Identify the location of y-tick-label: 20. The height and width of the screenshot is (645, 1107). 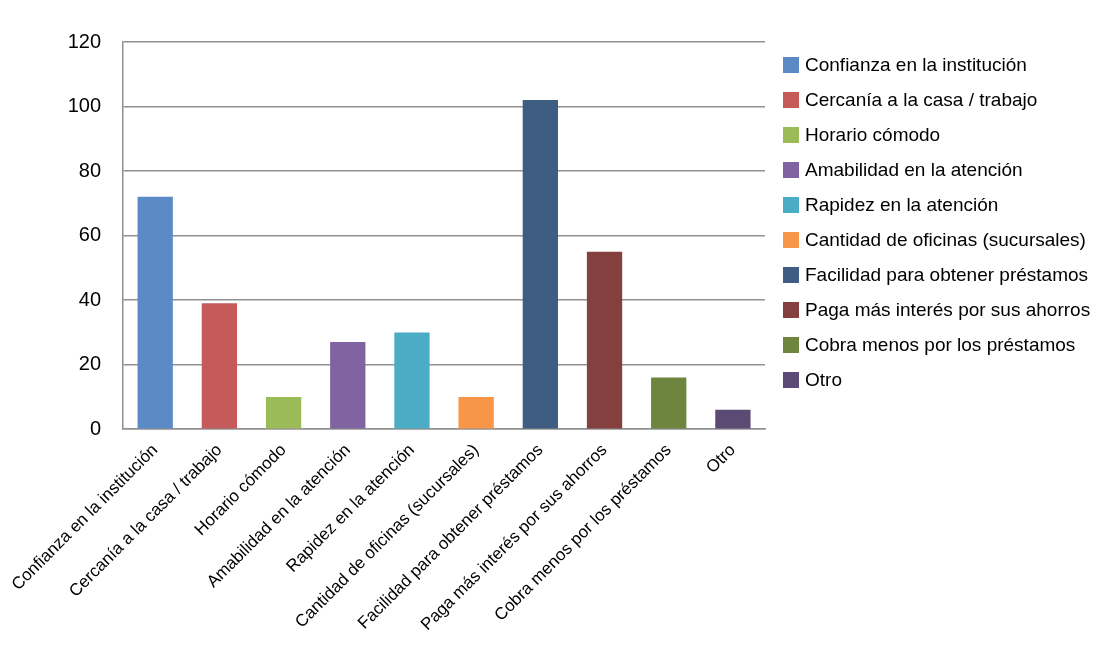
(90, 363).